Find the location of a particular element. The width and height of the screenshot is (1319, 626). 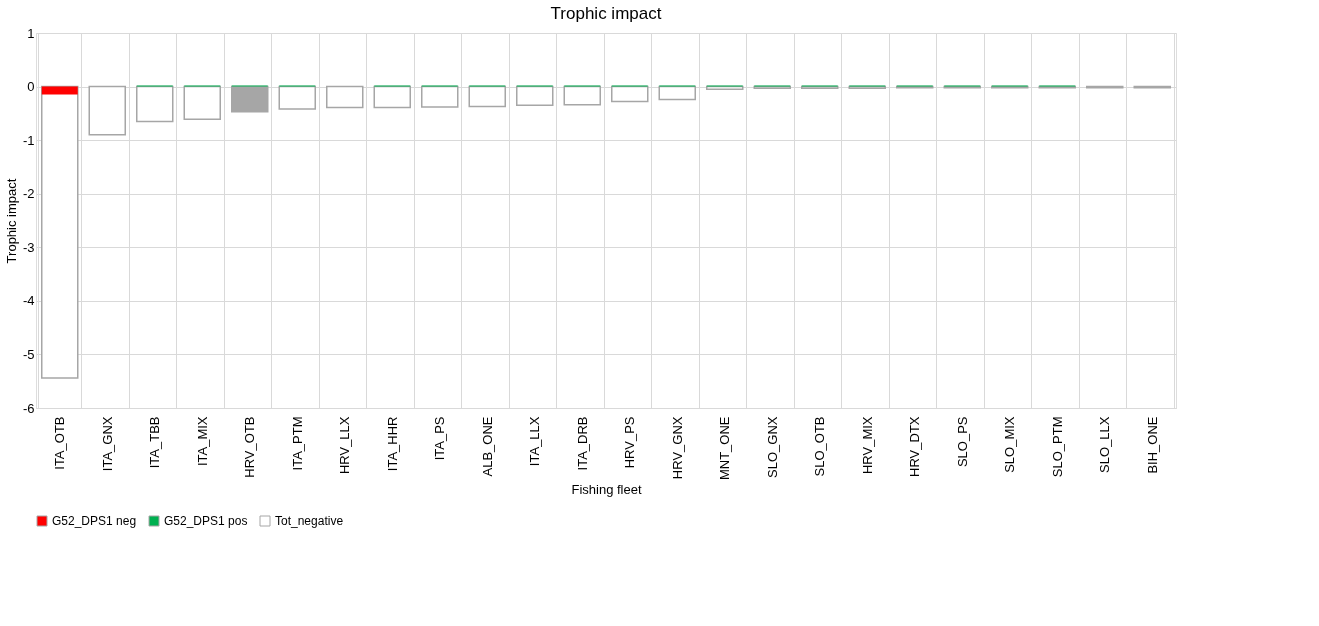

legend-label: Tot_negative is located at coordinates (309, 521).